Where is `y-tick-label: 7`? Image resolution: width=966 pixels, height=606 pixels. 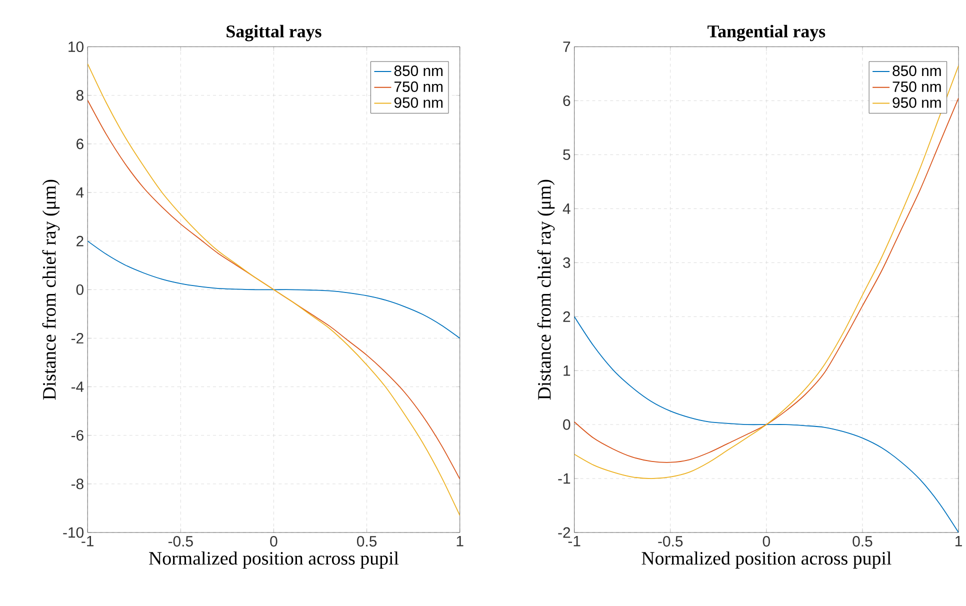 y-tick-label: 7 is located at coordinates (566, 47).